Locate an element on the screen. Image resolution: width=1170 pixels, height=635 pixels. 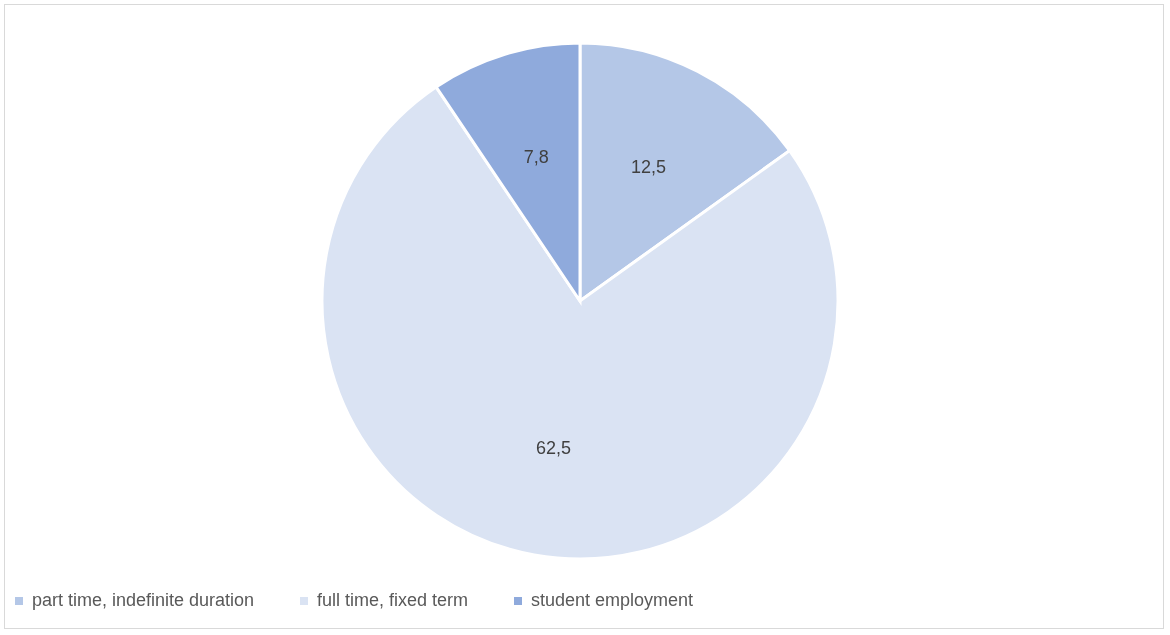
legend-label: part time, indefinite duration is located at coordinates (143, 600).